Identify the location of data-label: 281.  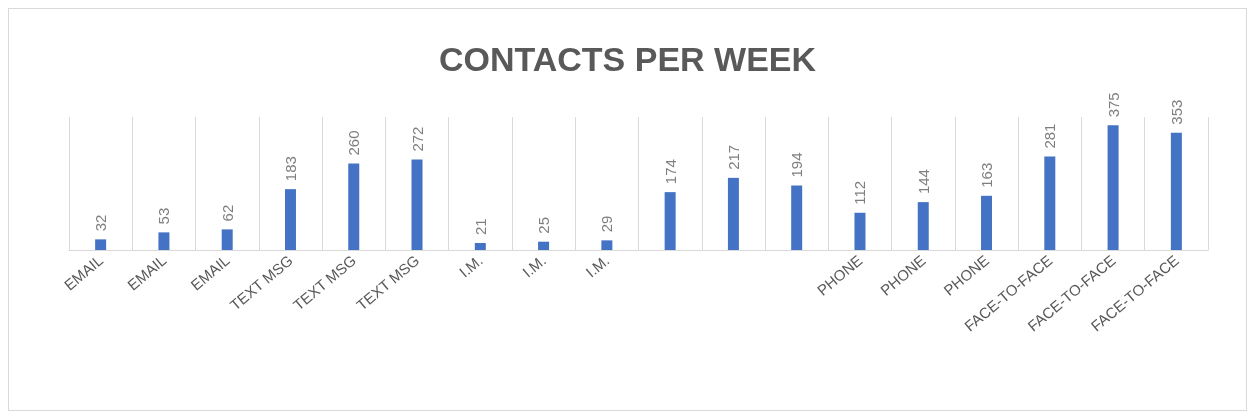
(1050, 136).